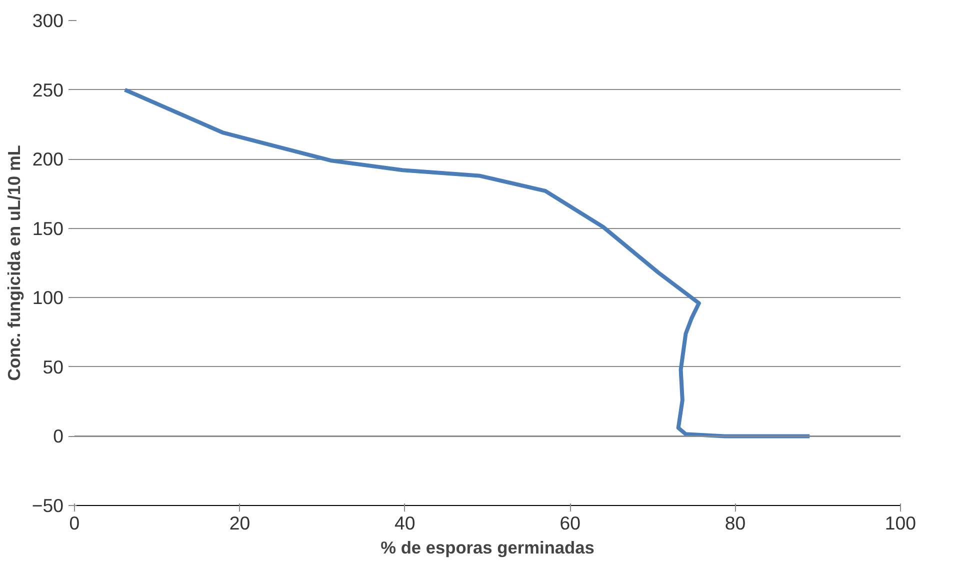 This screenshot has width=958, height=580. I want to click on x-tick-label: 80, so click(735, 523).